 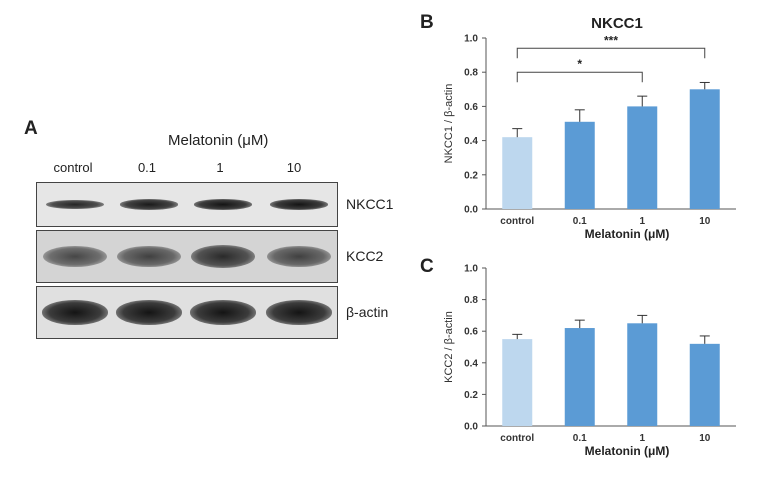 What do you see at coordinates (617, 23) in the screenshot?
I see `chart-title: NKCC1` at bounding box center [617, 23].